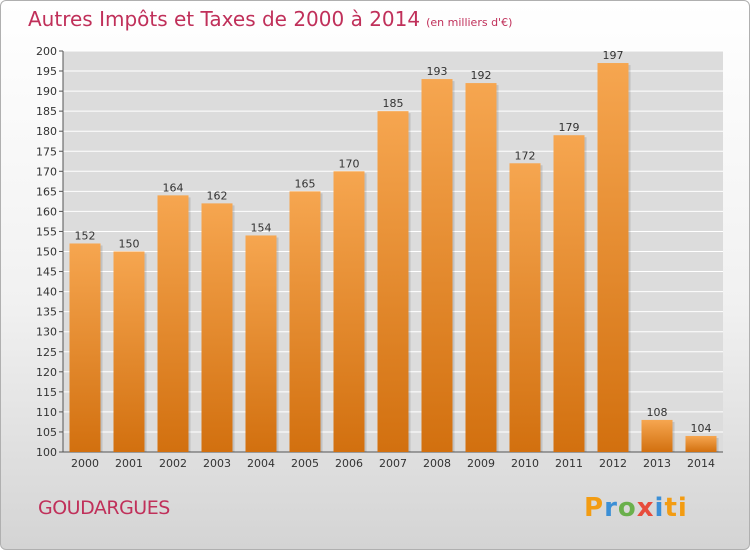 The height and width of the screenshot is (550, 750). Describe the element at coordinates (46, 191) in the screenshot. I see `y-tick-label: 165` at that location.